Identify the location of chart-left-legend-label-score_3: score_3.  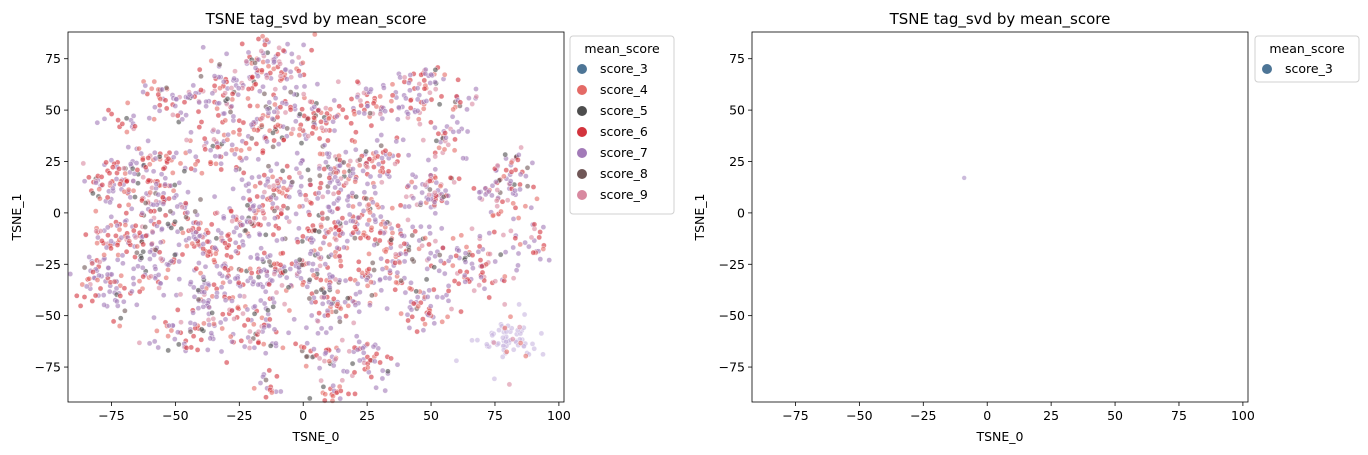
(624, 68).